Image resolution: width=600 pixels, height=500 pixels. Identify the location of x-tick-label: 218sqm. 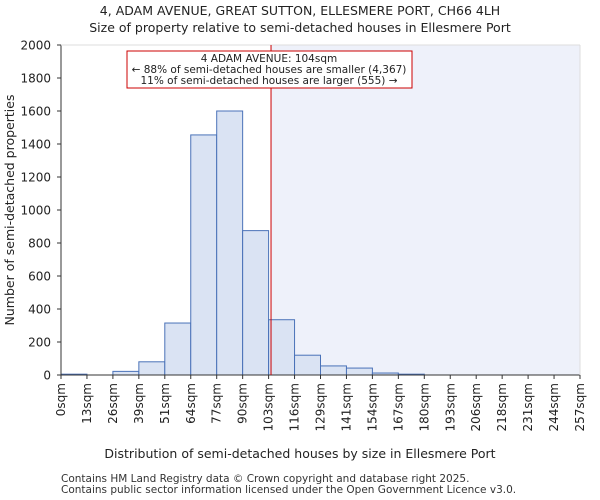
(502, 407).